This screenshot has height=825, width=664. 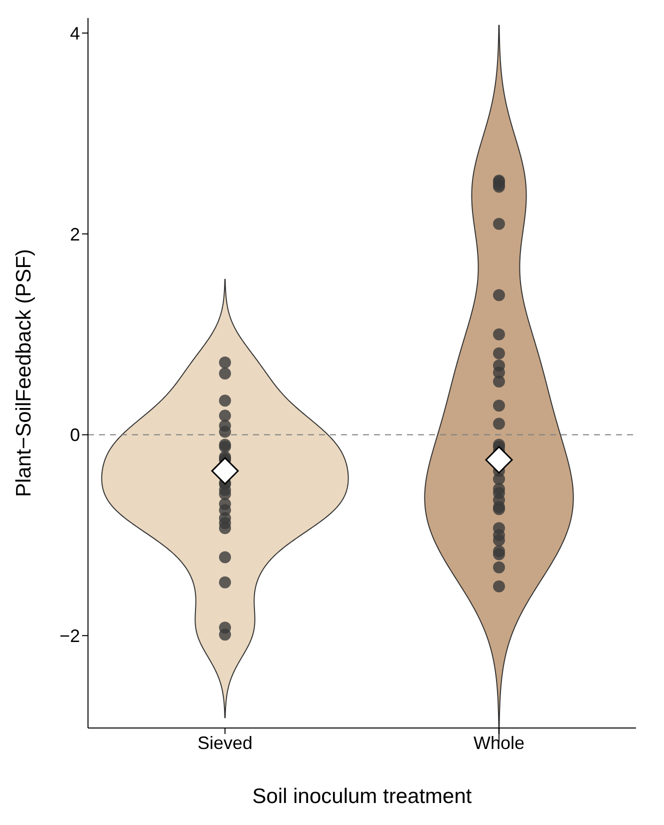 I want to click on x-axis-title: Soil inoculum treatment, so click(x=362, y=796).